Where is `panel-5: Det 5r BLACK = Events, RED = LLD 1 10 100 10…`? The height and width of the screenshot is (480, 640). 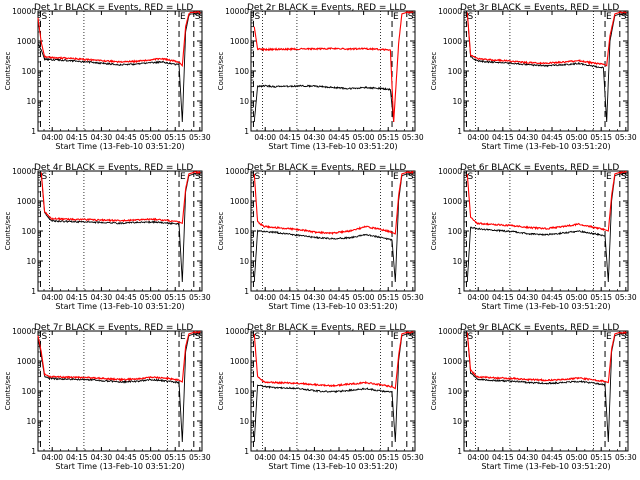 panel-5: Det 5r BLACK = Events, RED = LLD 1 10 100 10… is located at coordinates (320, 237).